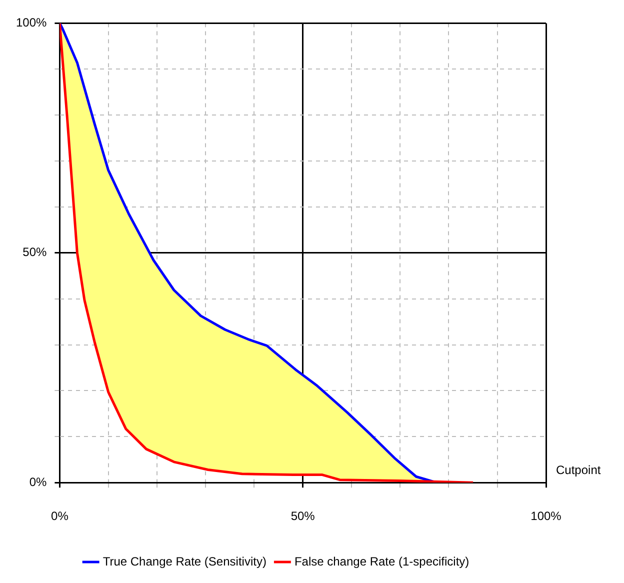 The image size is (624, 583). I want to click on y-tick-label: 0%, so click(38, 481).